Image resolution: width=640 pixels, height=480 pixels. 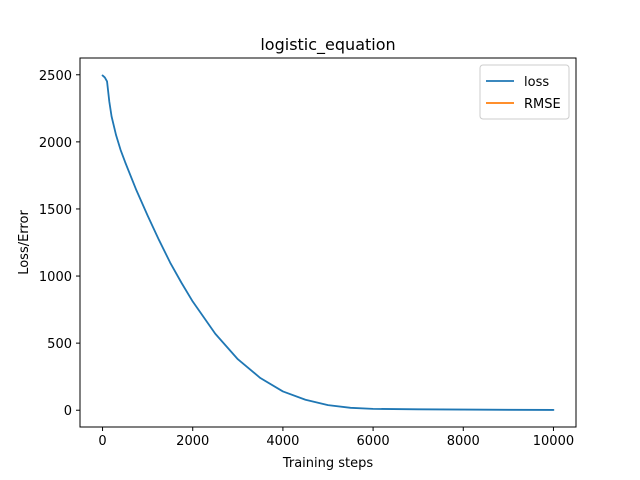 What do you see at coordinates (68, 411) in the screenshot?
I see `y-tick-label: 0` at bounding box center [68, 411].